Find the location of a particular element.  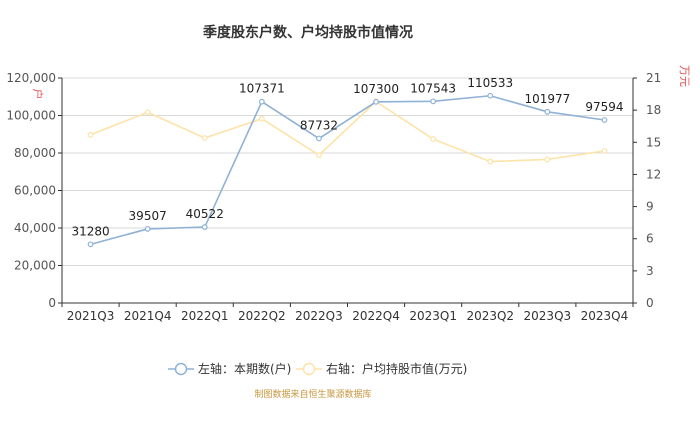

right-axis-unit: 万元 is located at coordinates (684, 76).